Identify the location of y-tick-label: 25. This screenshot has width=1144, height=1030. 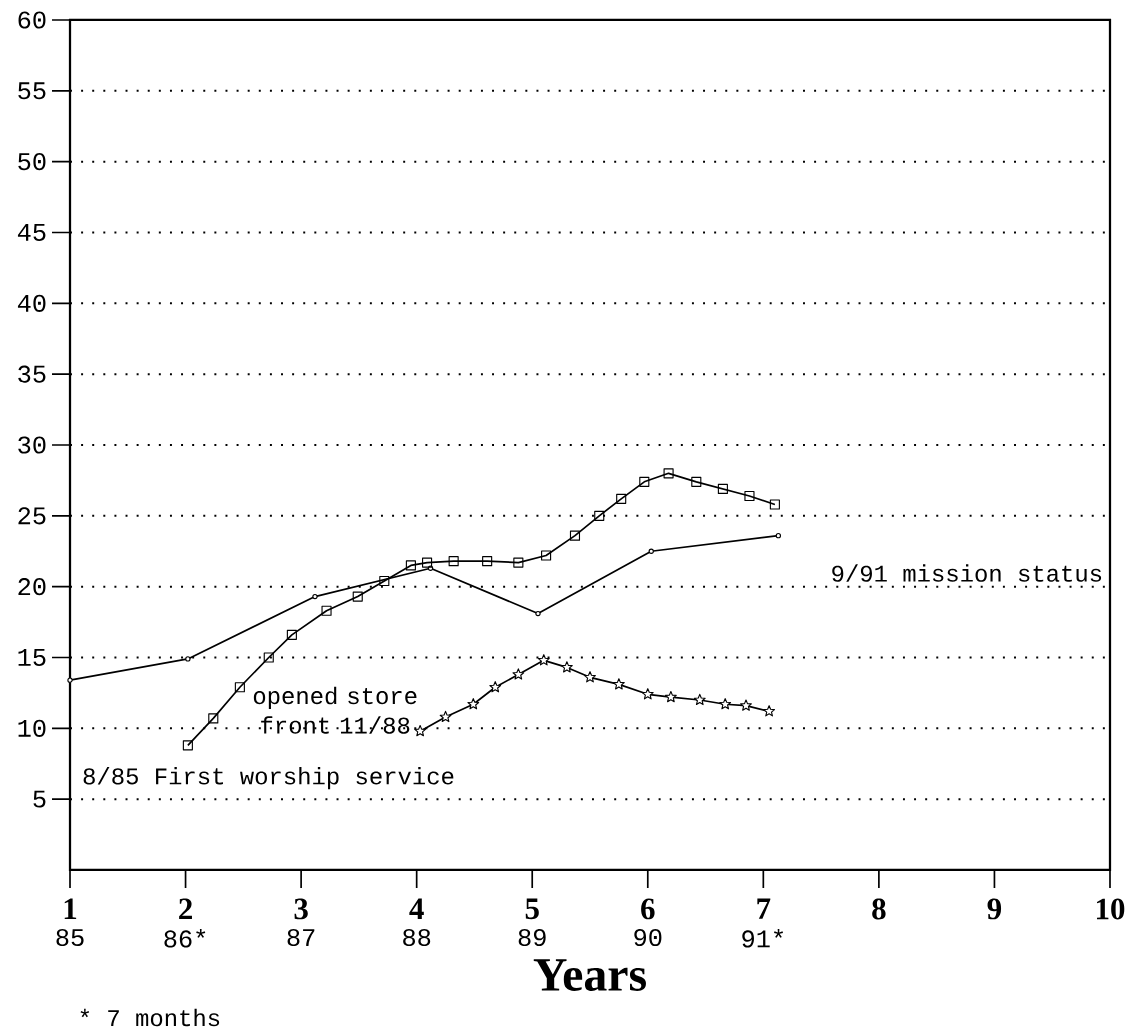
(32, 516).